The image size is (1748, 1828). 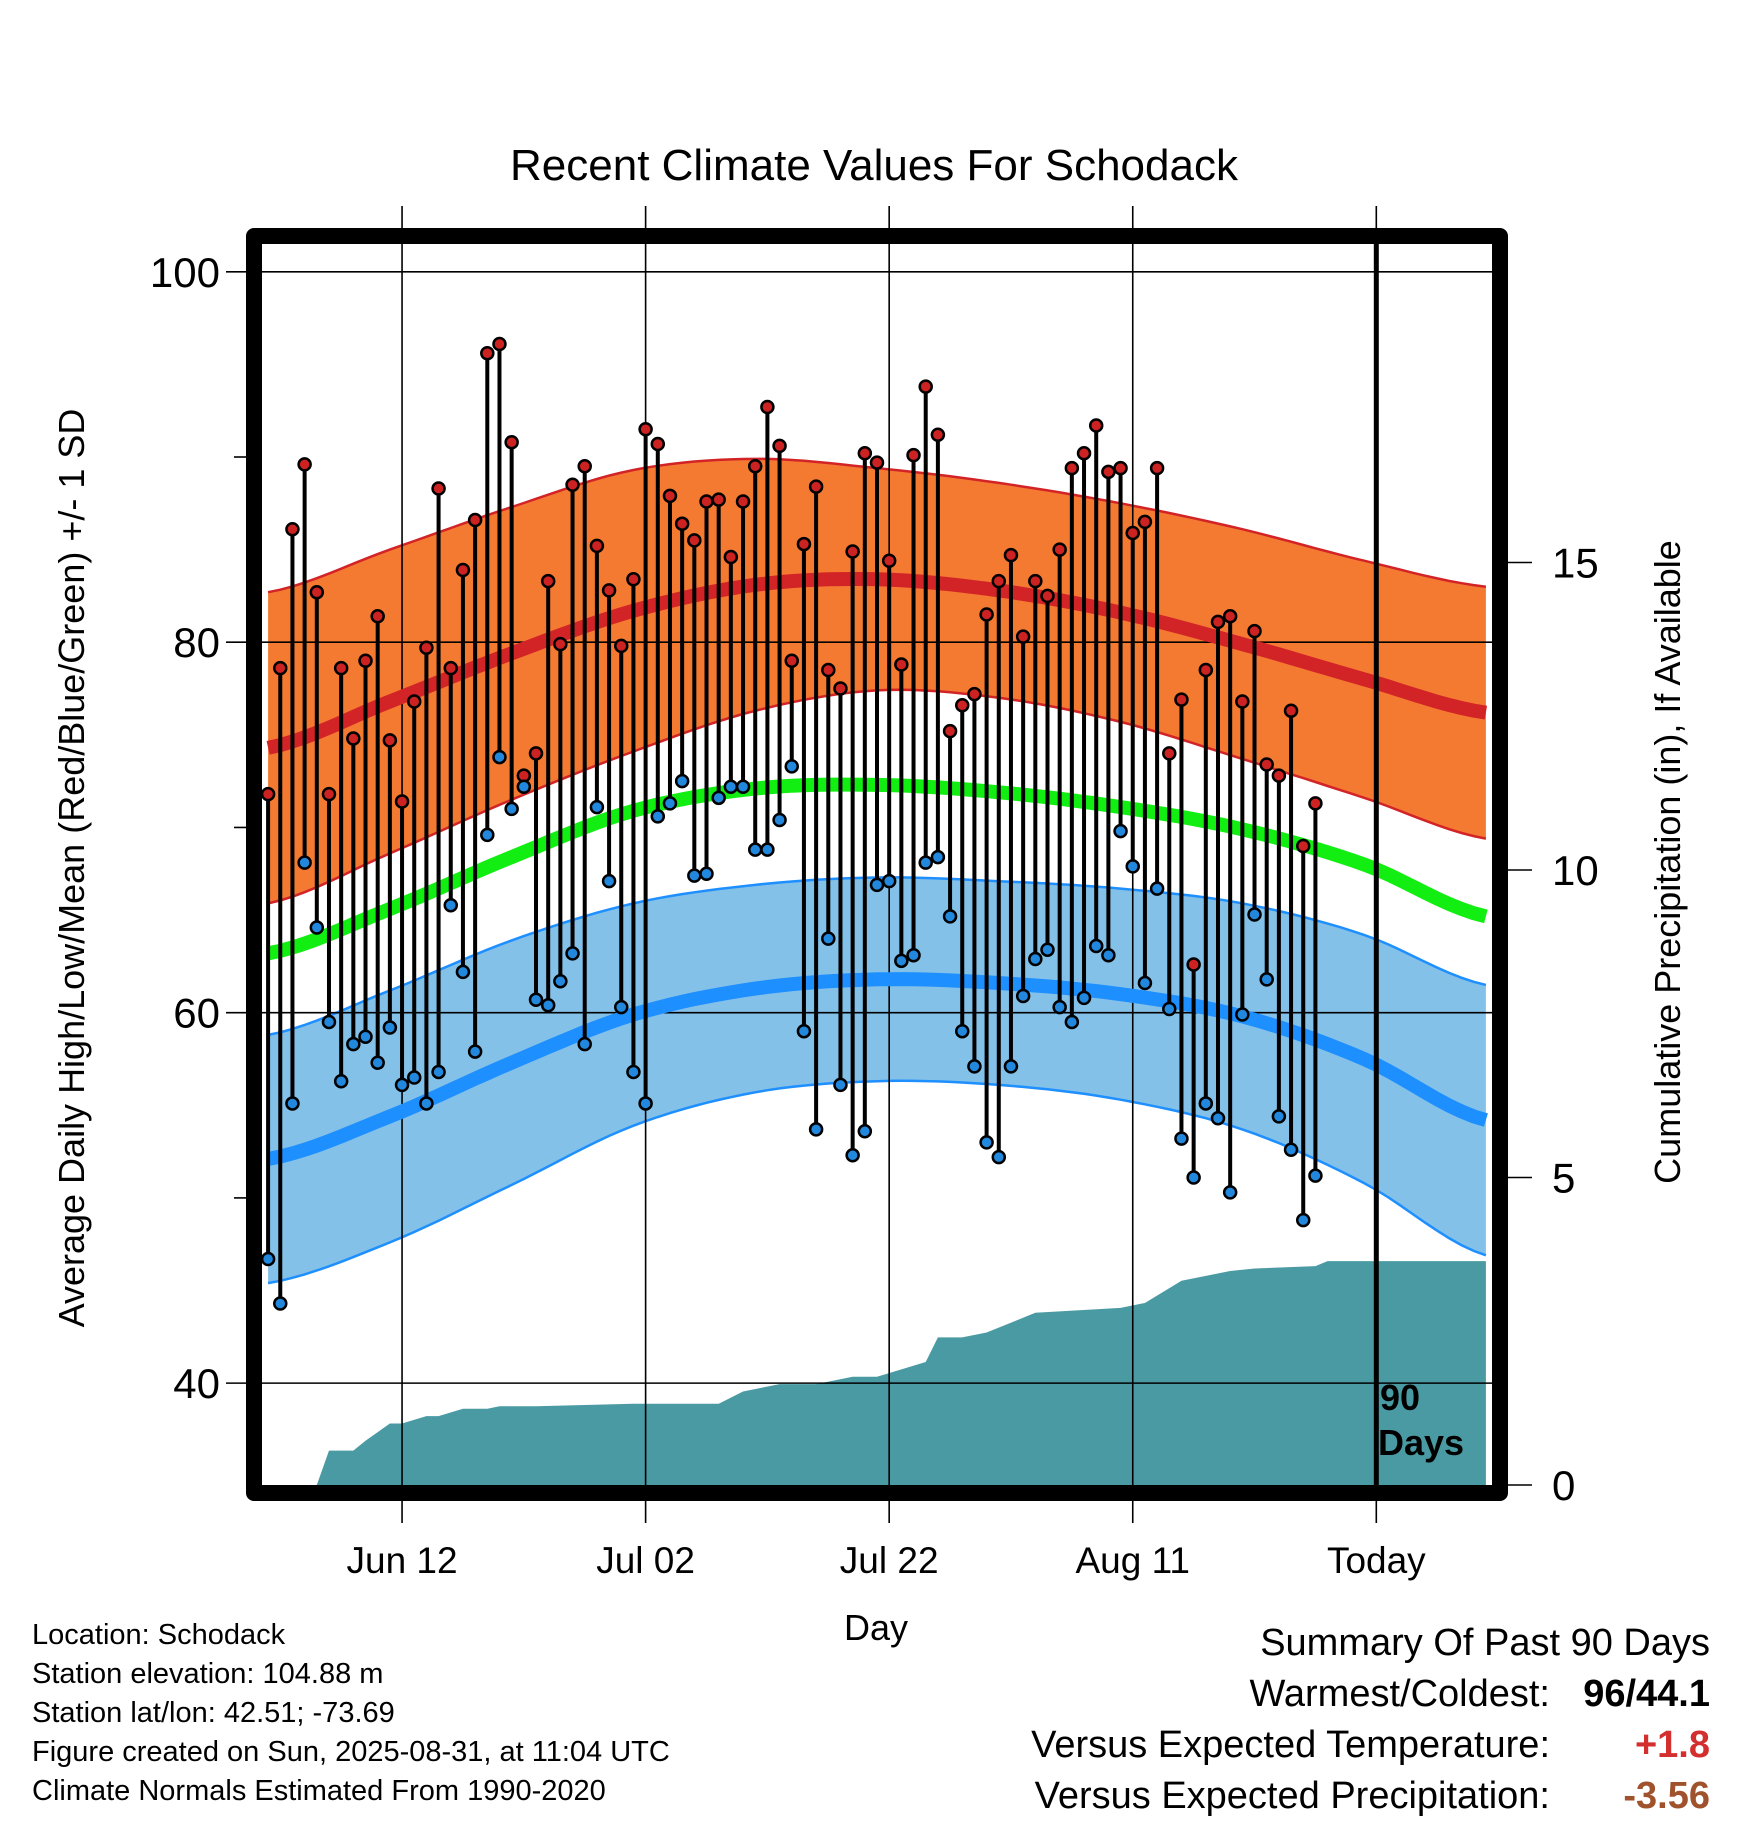 I want to click on x-axis-label: Day, so click(x=876, y=1627).